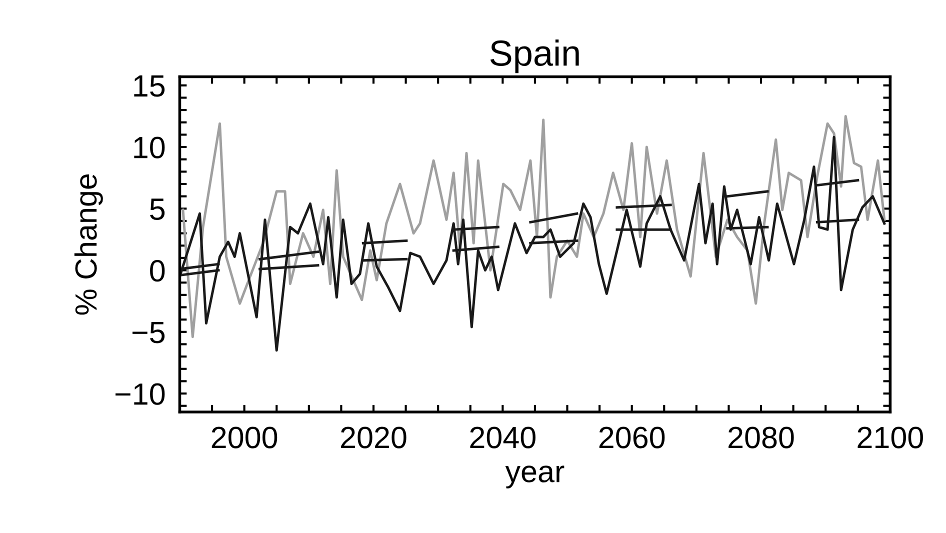  Describe the element at coordinates (149, 147) in the screenshot. I see `y-tick-label: 10` at that location.